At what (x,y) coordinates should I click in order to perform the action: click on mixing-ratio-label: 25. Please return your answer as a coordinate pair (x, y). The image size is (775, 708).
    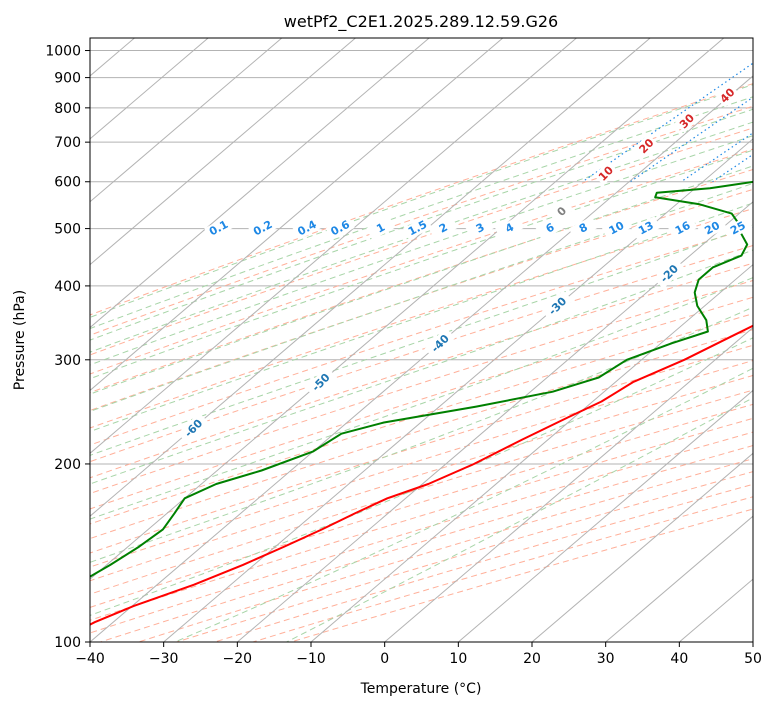
    Looking at the image, I should click on (738, 228).